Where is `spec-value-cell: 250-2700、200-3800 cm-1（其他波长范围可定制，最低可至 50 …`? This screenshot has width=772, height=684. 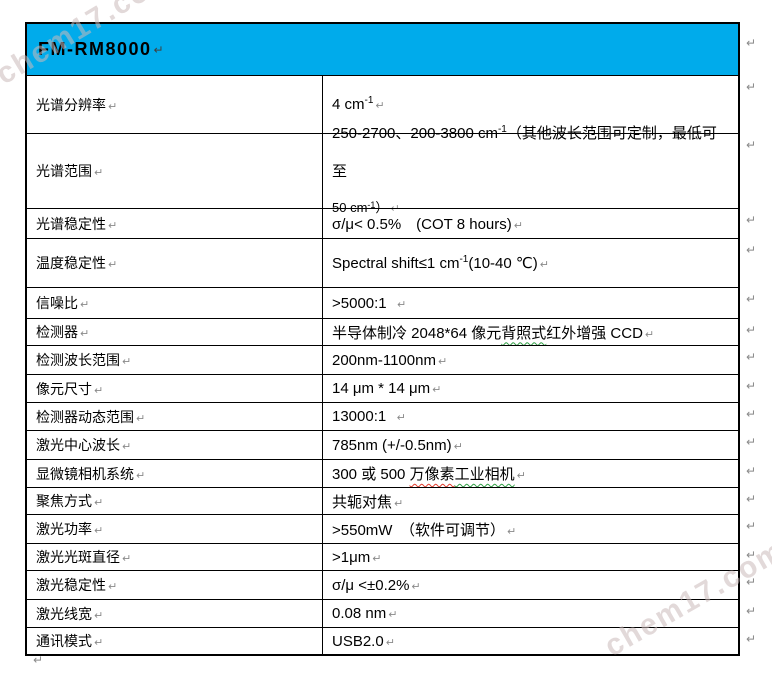 spec-value-cell: 250-2700、200-3800 cm-1（其他波长范围可定制，最低可至 50 … is located at coordinates (530, 169).